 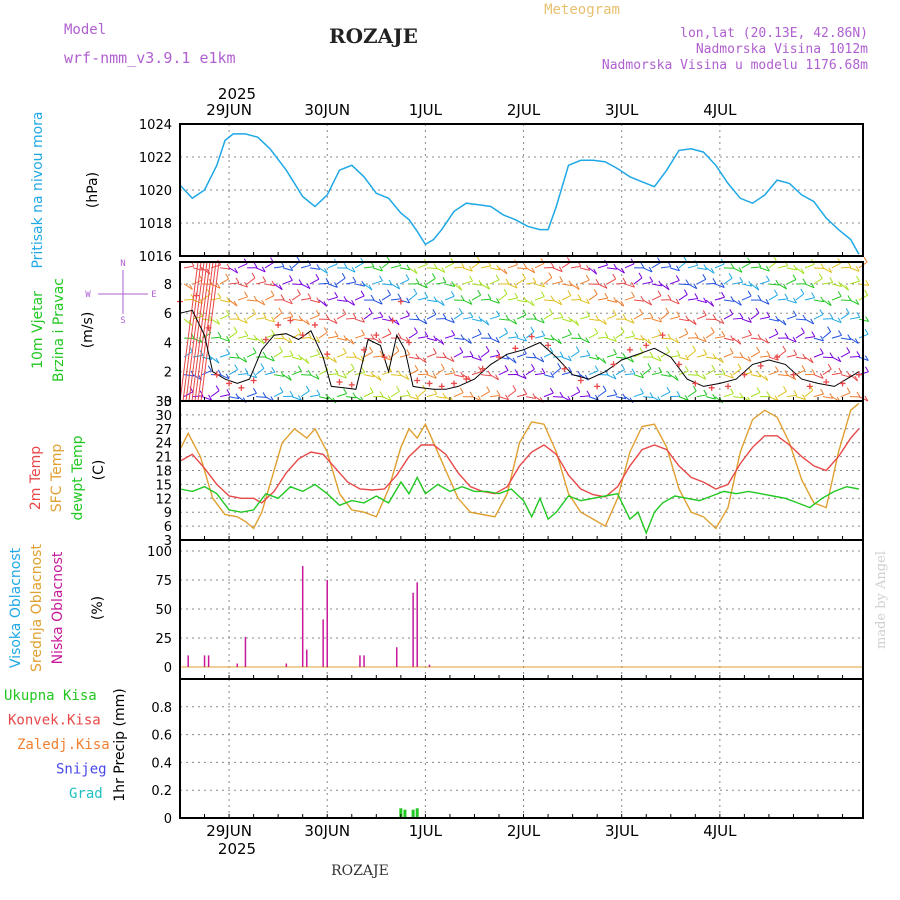 I want to click on y-tick-label: 3, so click(x=168, y=541).